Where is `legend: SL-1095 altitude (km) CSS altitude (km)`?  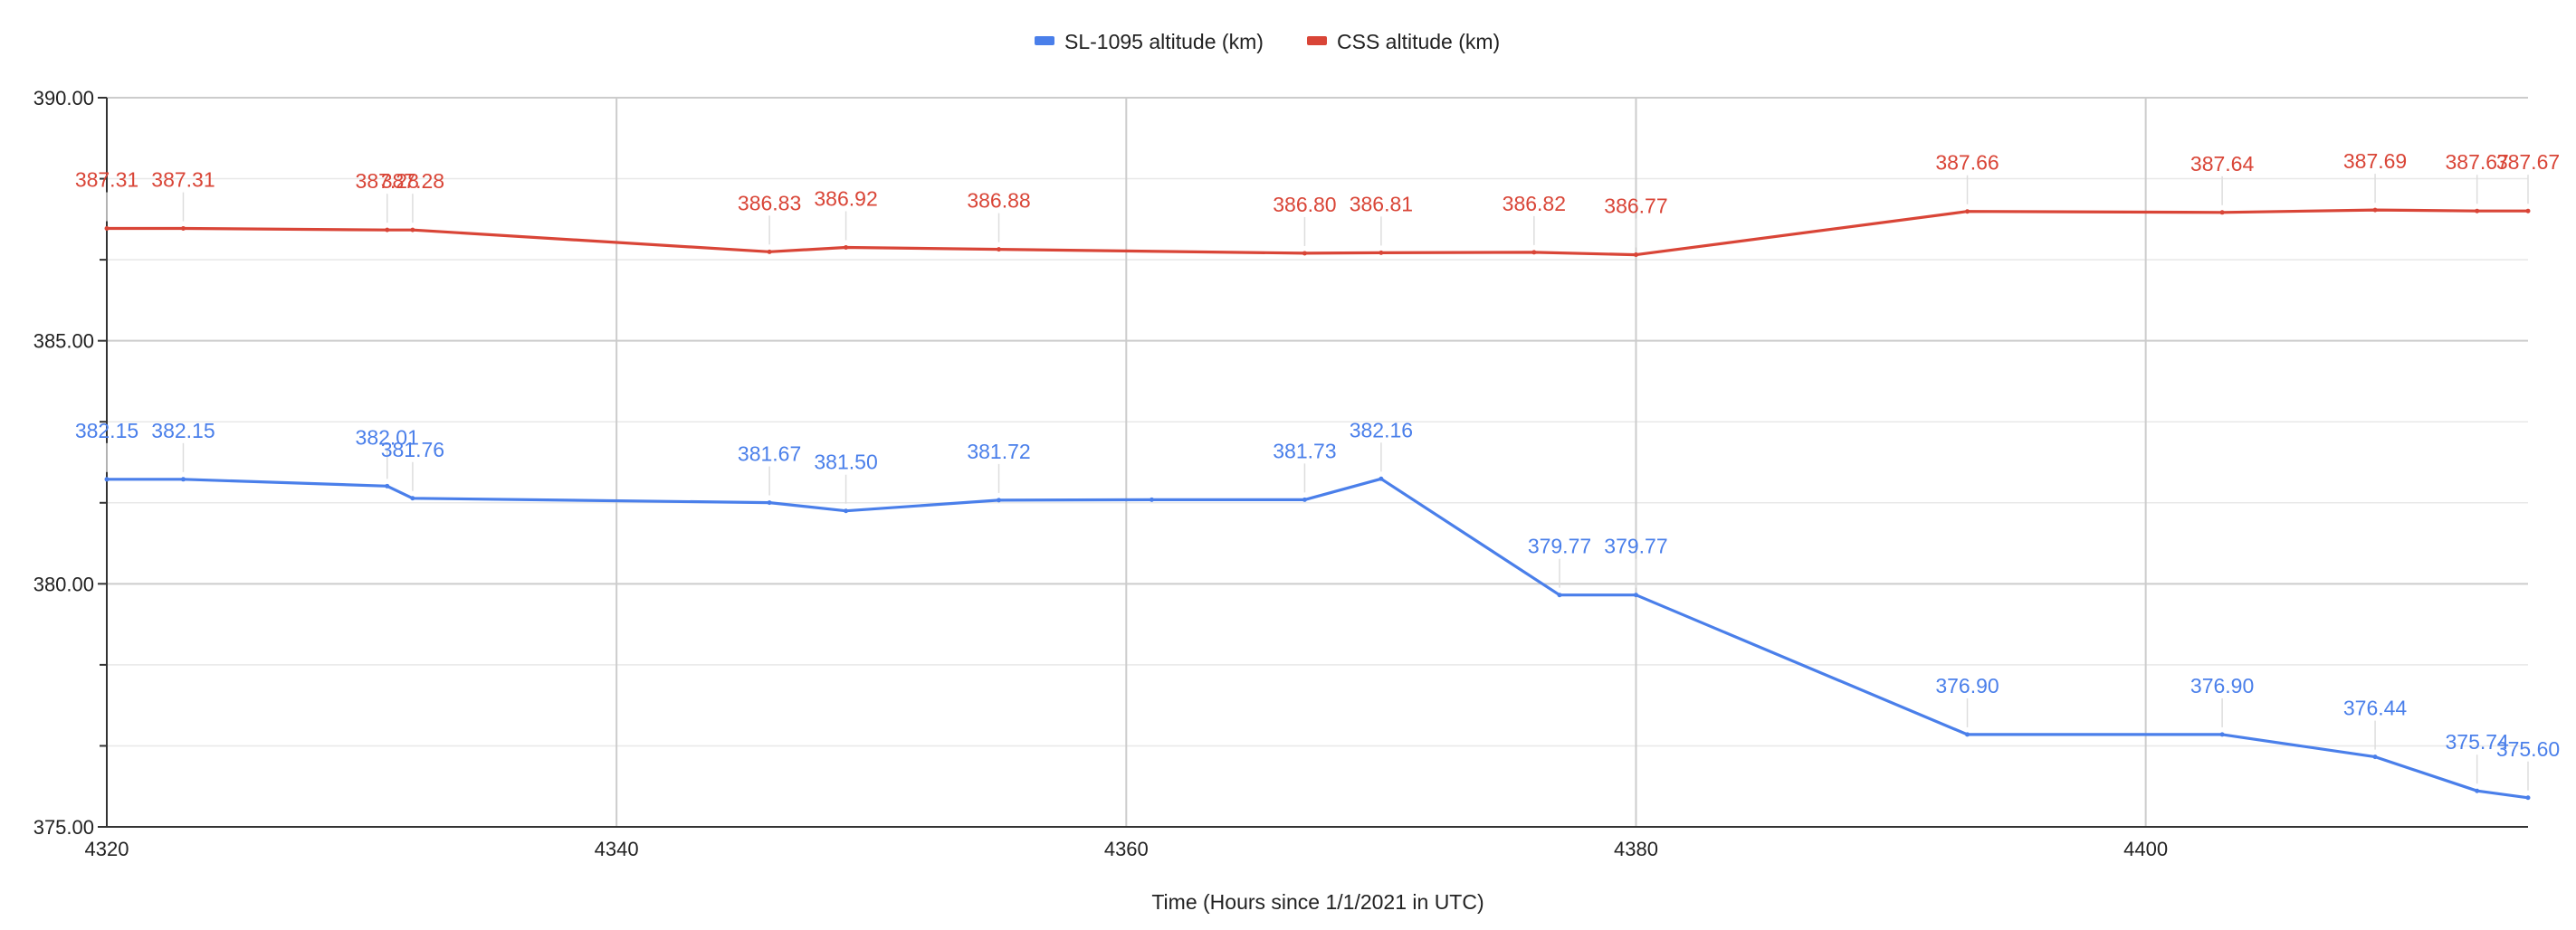 legend: SL-1095 altitude (km) CSS altitude (km) is located at coordinates (1267, 41).